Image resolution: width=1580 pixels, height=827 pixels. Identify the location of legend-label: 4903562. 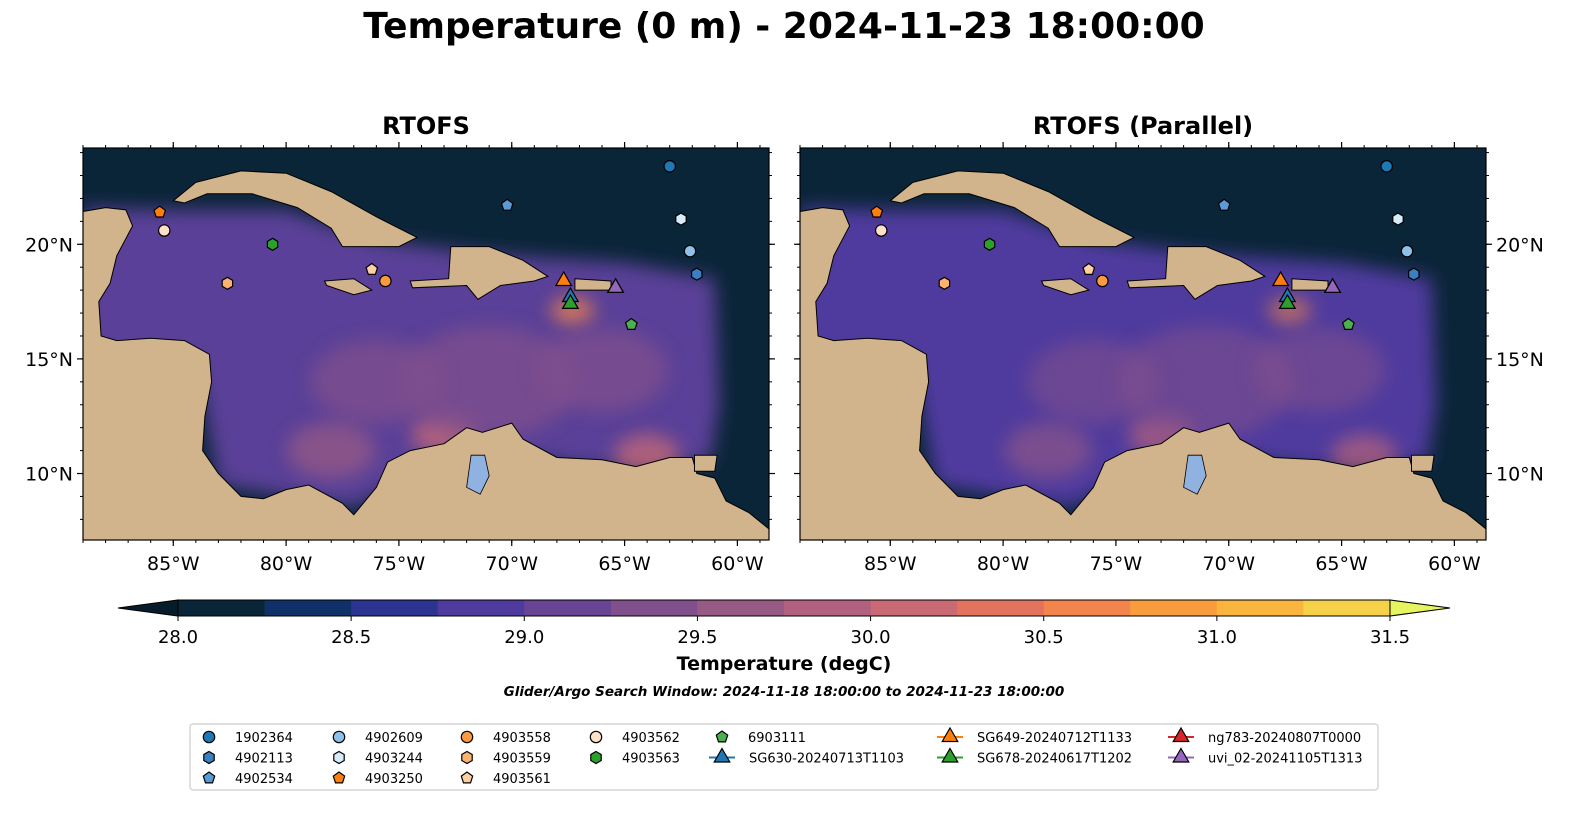
(651, 738).